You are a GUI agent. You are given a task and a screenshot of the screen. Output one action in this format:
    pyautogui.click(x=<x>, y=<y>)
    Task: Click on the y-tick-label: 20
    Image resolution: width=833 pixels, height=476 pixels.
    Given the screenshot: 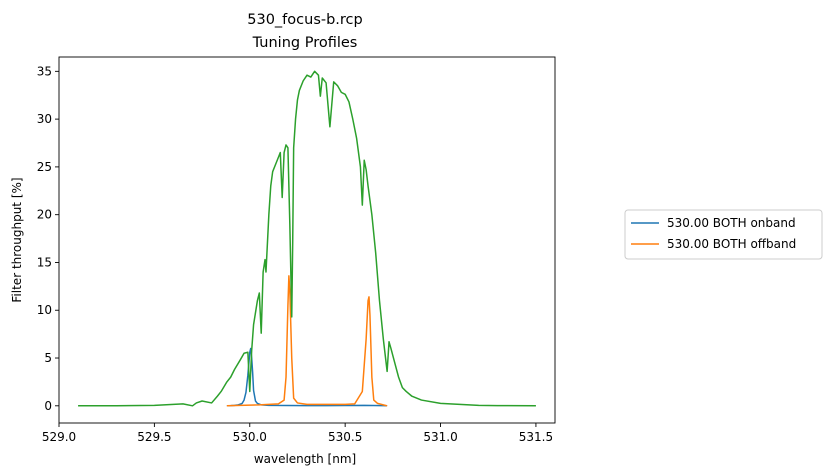 What is the action you would take?
    pyautogui.click(x=44, y=215)
    